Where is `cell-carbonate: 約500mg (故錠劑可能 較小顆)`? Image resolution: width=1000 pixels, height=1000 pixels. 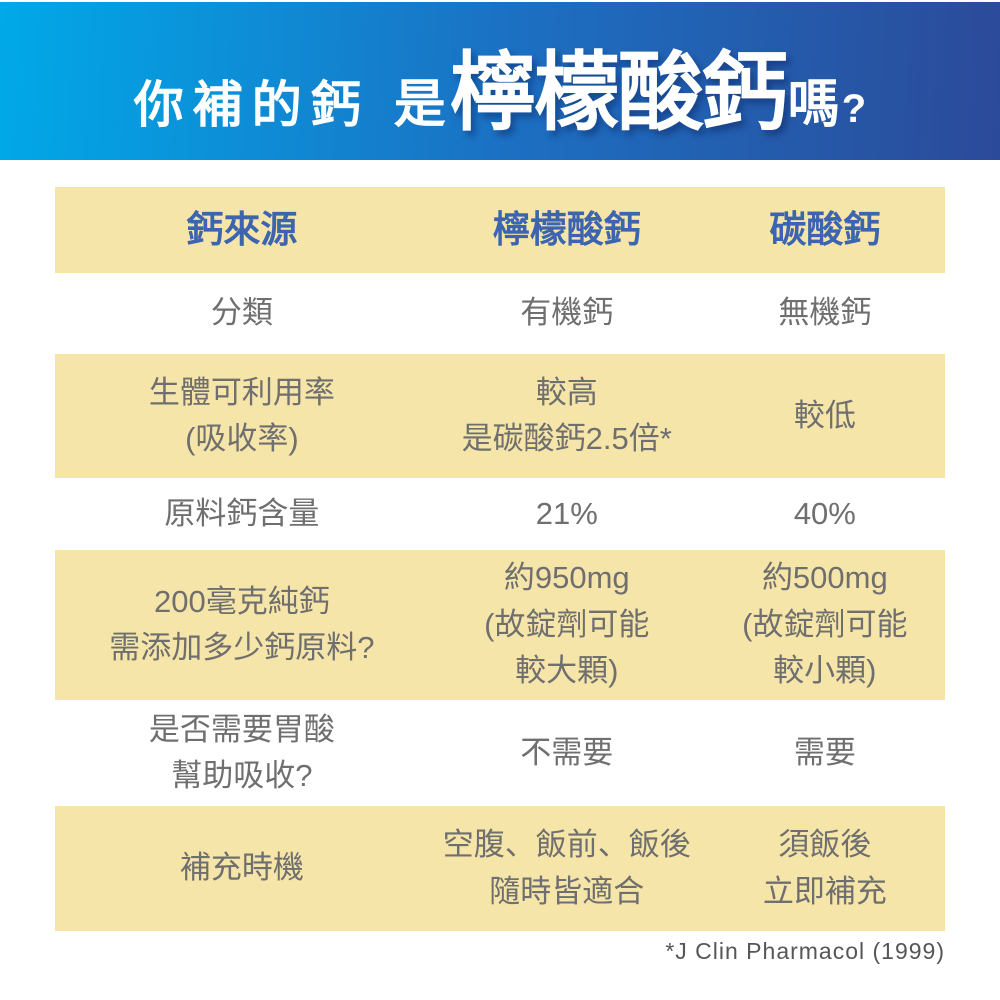 cell-carbonate: 約500mg (故錠劑可能 較小顆) is located at coordinates (825, 624).